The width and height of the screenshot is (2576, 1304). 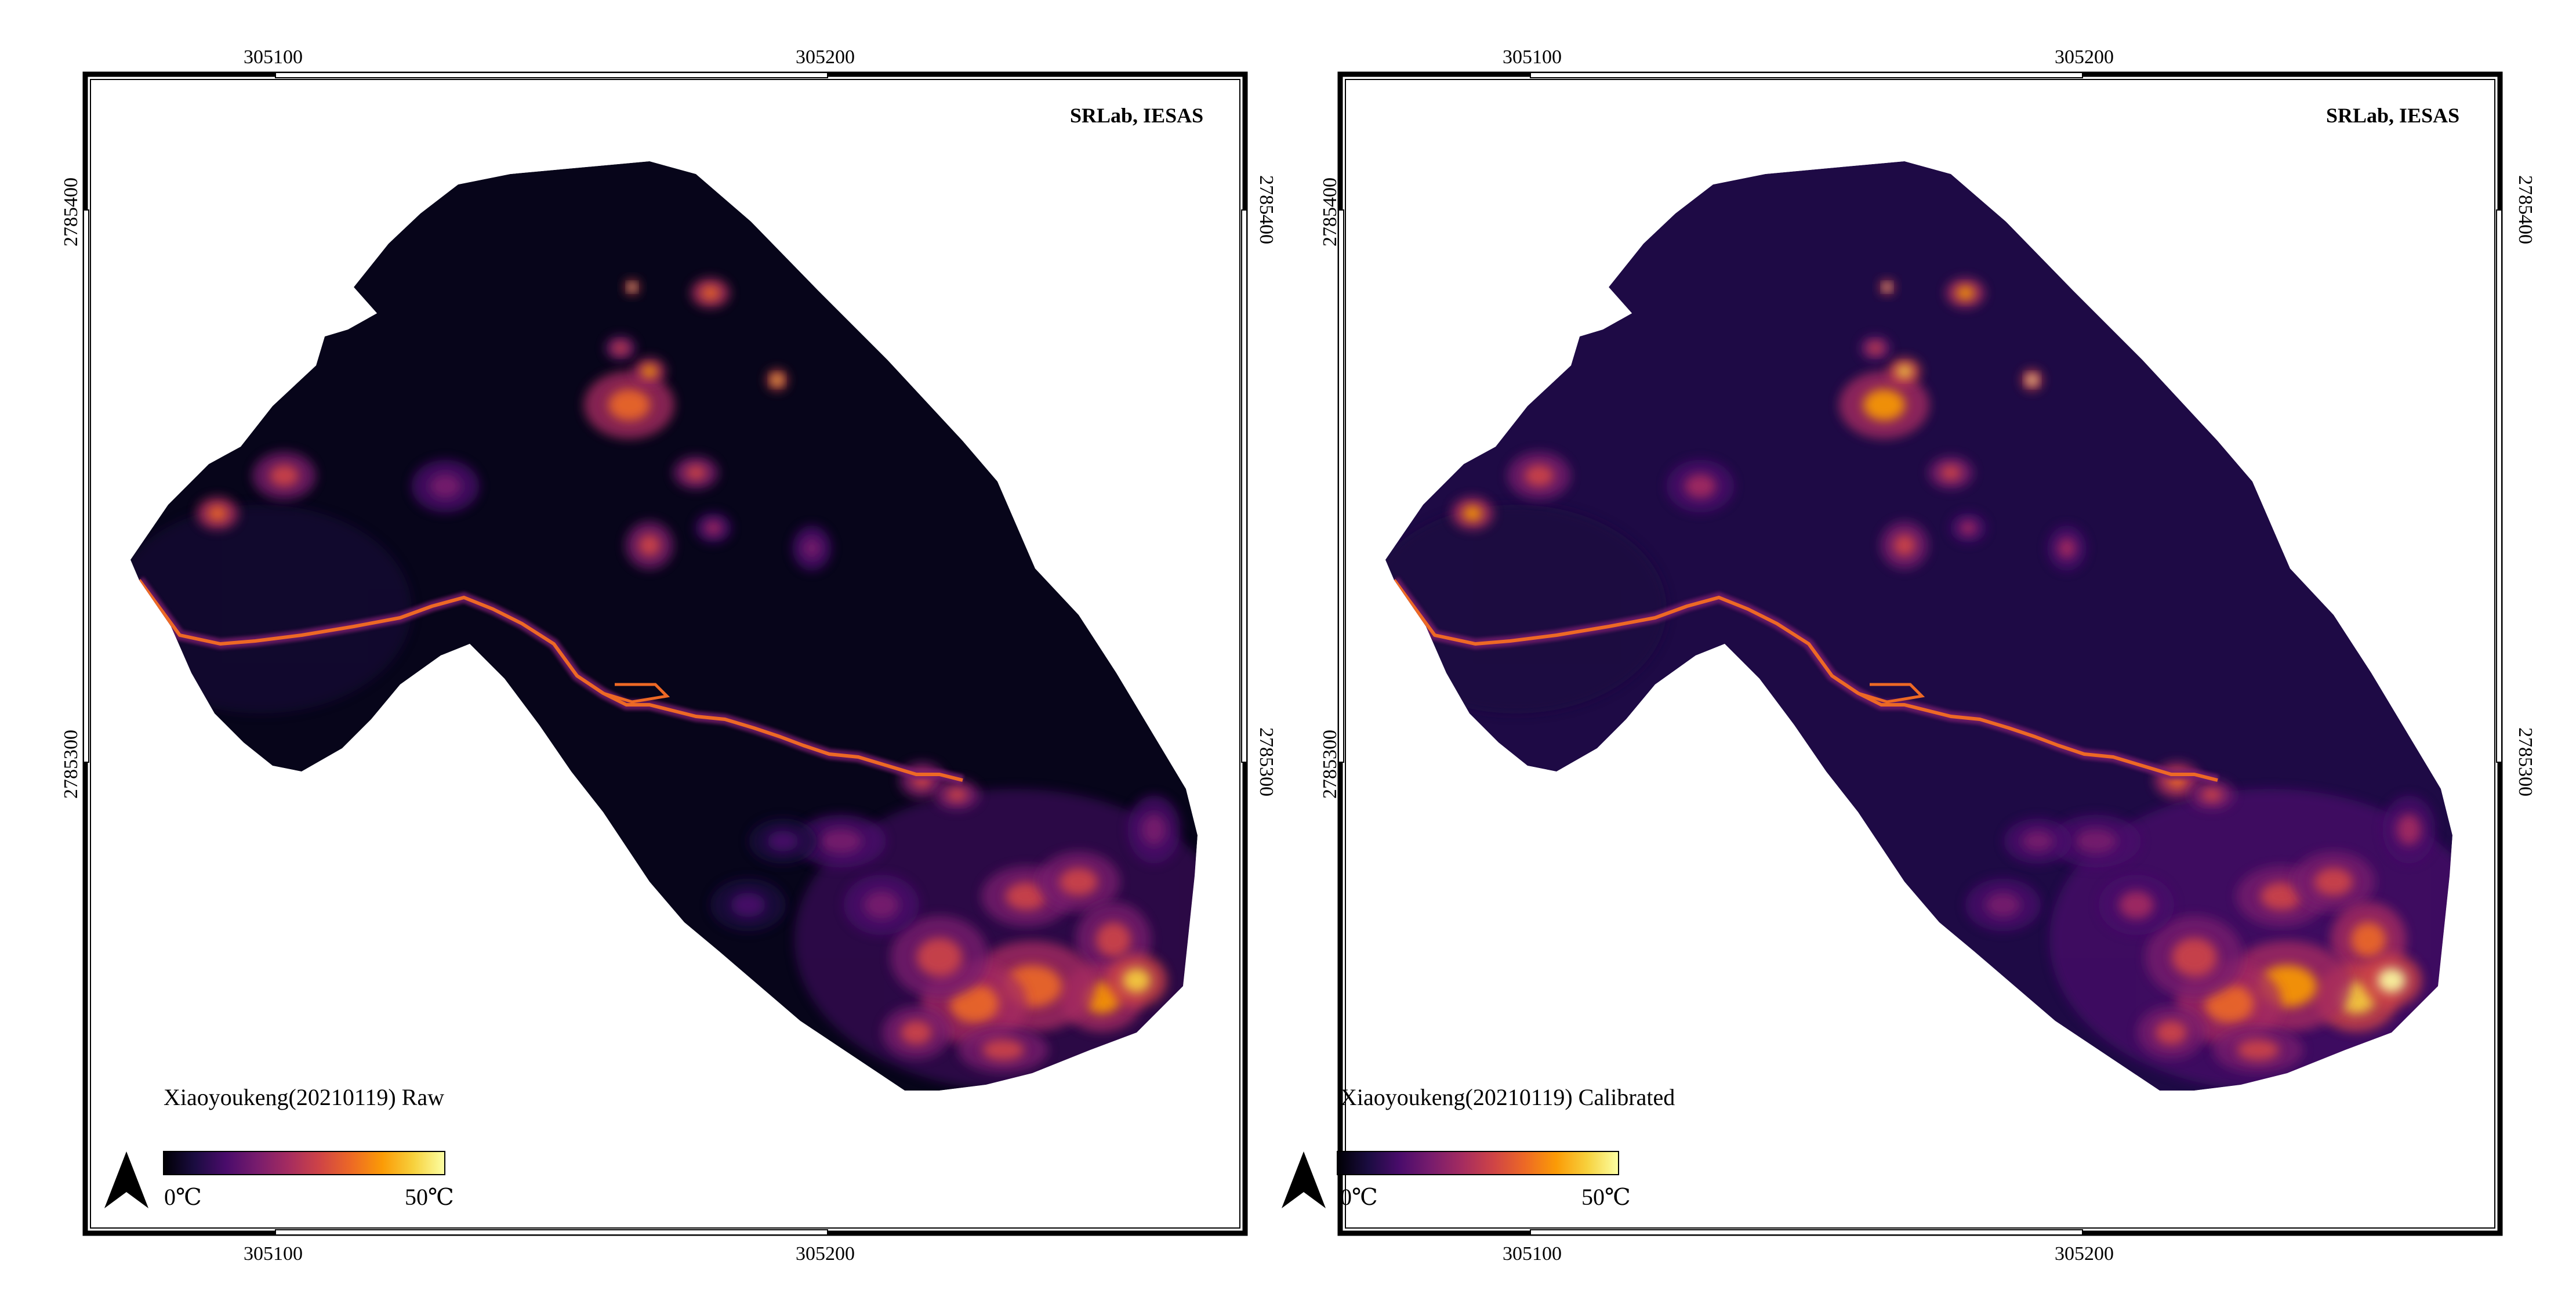 What do you see at coordinates (2525, 210) in the screenshot?
I see `northing-label-right-1: 2785400` at bounding box center [2525, 210].